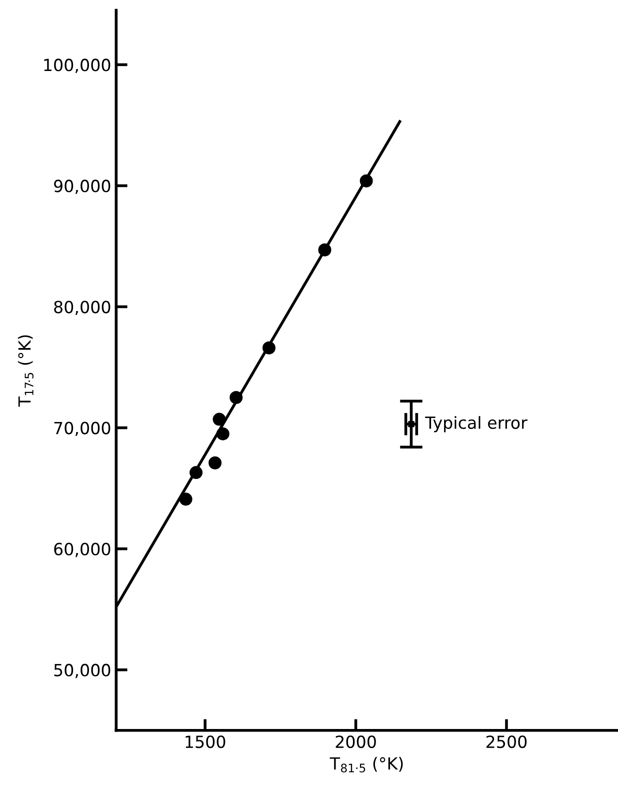 The height and width of the screenshot is (787, 618). Describe the element at coordinates (26, 371) in the screenshot. I see `y-axis-title: T$_{17·5}$ (°K)` at that location.